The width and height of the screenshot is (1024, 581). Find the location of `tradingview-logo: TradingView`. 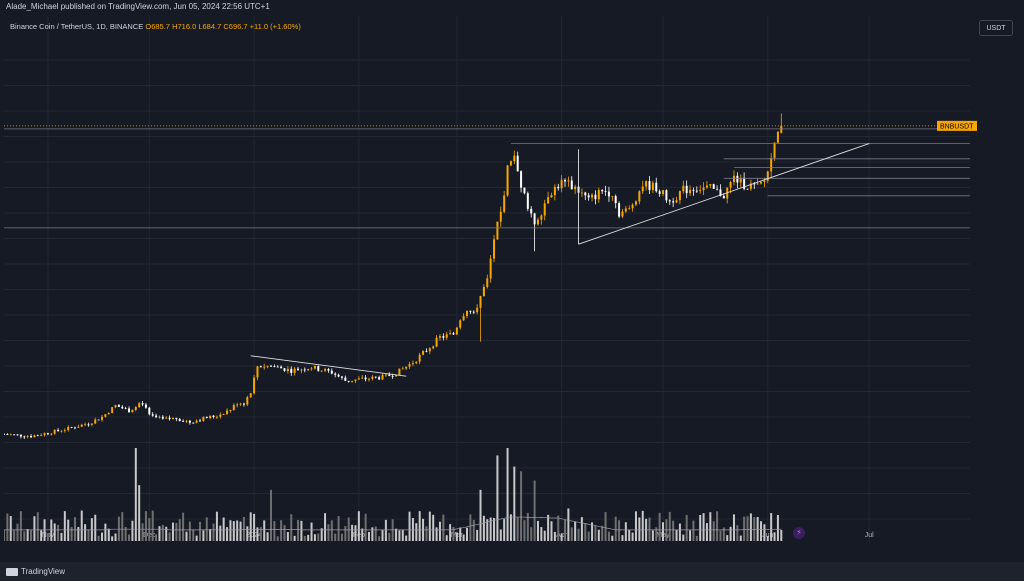

tradingview-logo: TradingView is located at coordinates (35, 571).